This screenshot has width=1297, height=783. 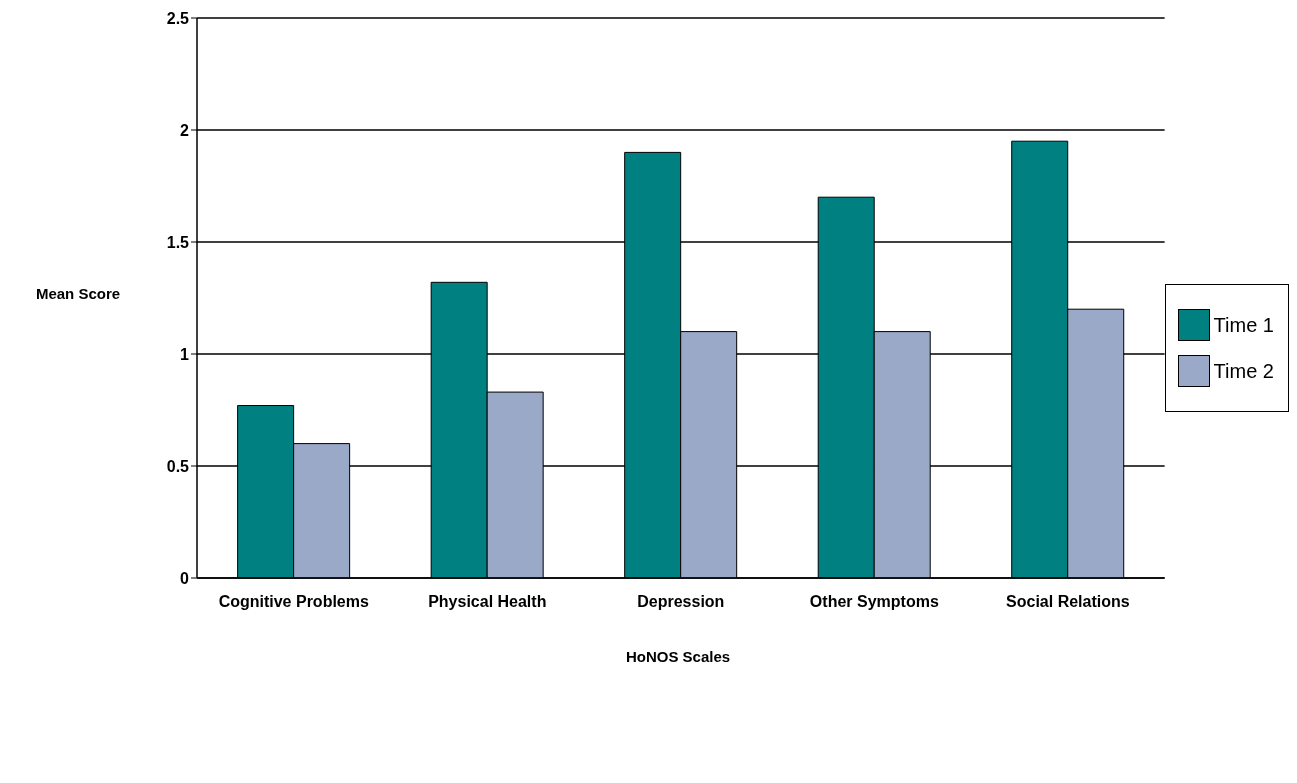 I want to click on y-tick-label: 0, so click(x=185, y=578).